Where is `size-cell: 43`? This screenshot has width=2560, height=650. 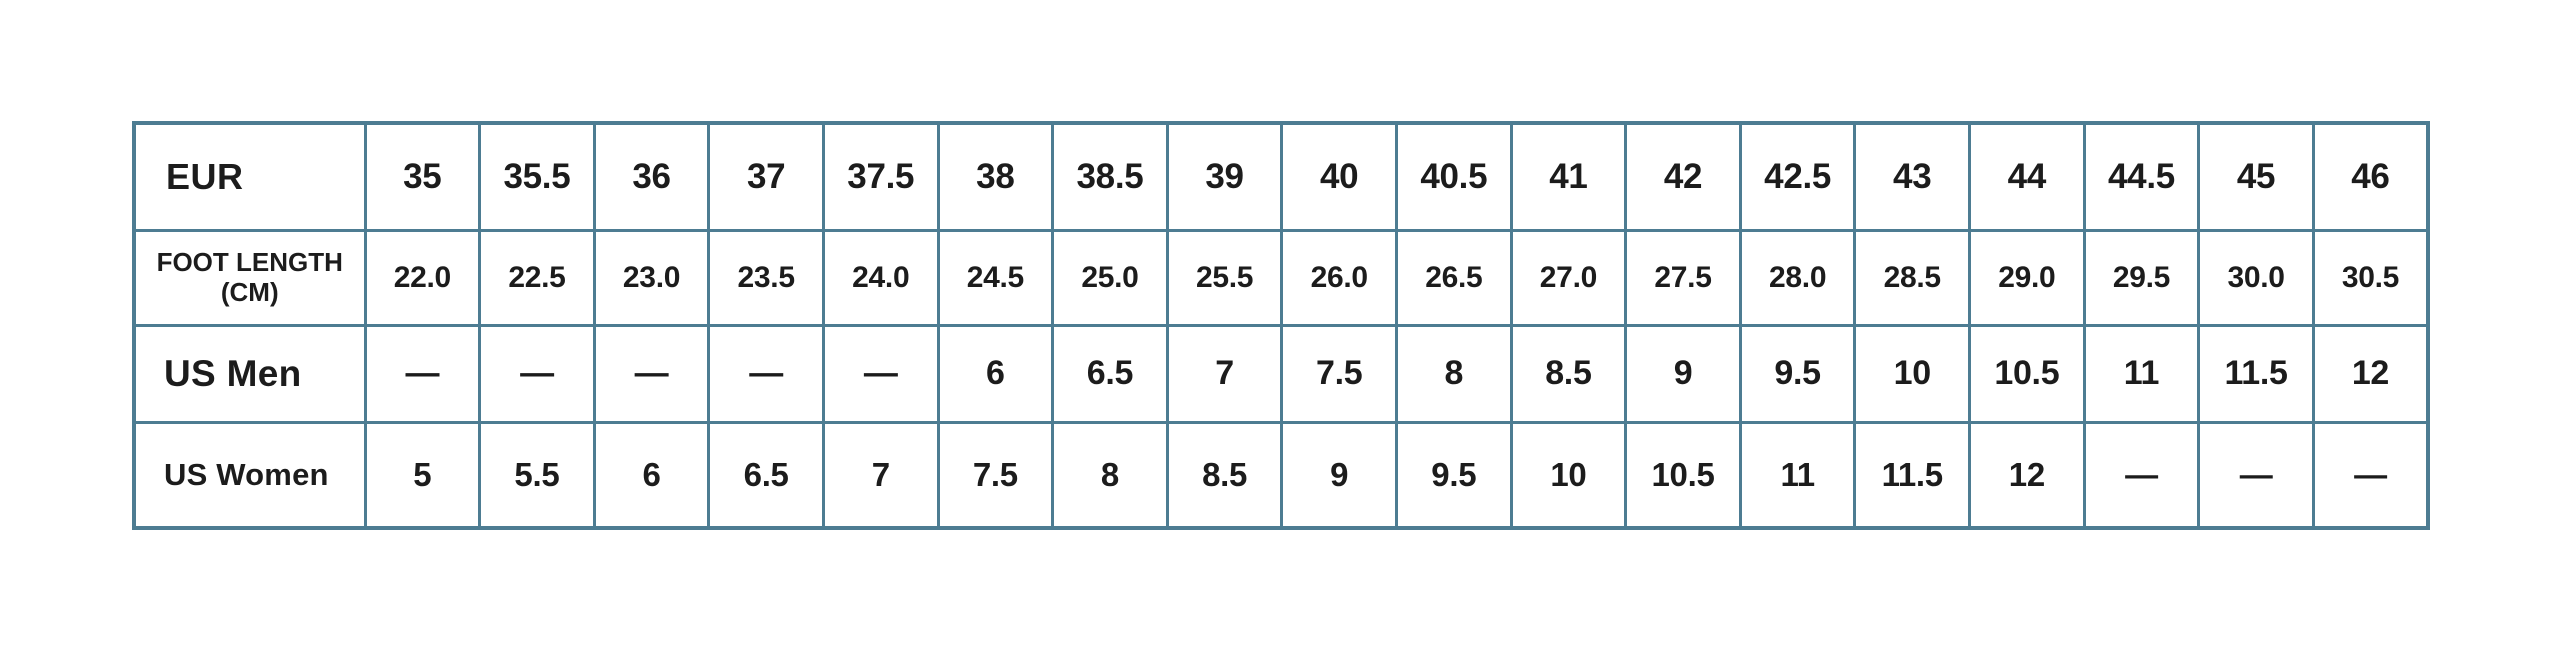
size-cell: 43 is located at coordinates (1912, 176).